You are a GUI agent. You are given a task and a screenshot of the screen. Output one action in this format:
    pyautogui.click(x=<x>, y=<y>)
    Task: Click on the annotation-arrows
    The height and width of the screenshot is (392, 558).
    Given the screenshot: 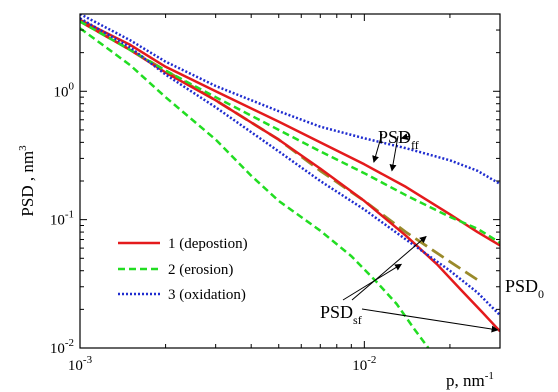 What is the action you would take?
    pyautogui.click(x=420, y=233)
    